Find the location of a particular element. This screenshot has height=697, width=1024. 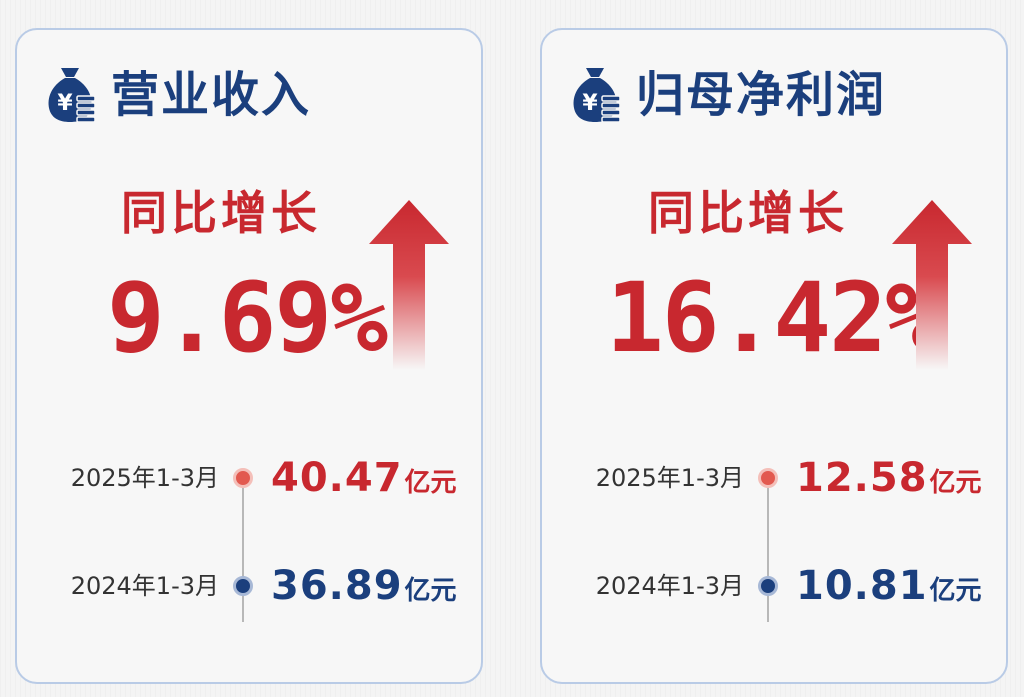

period-row-prior: 2024年1-3月 10.81亿元 is located at coordinates (774, 587).